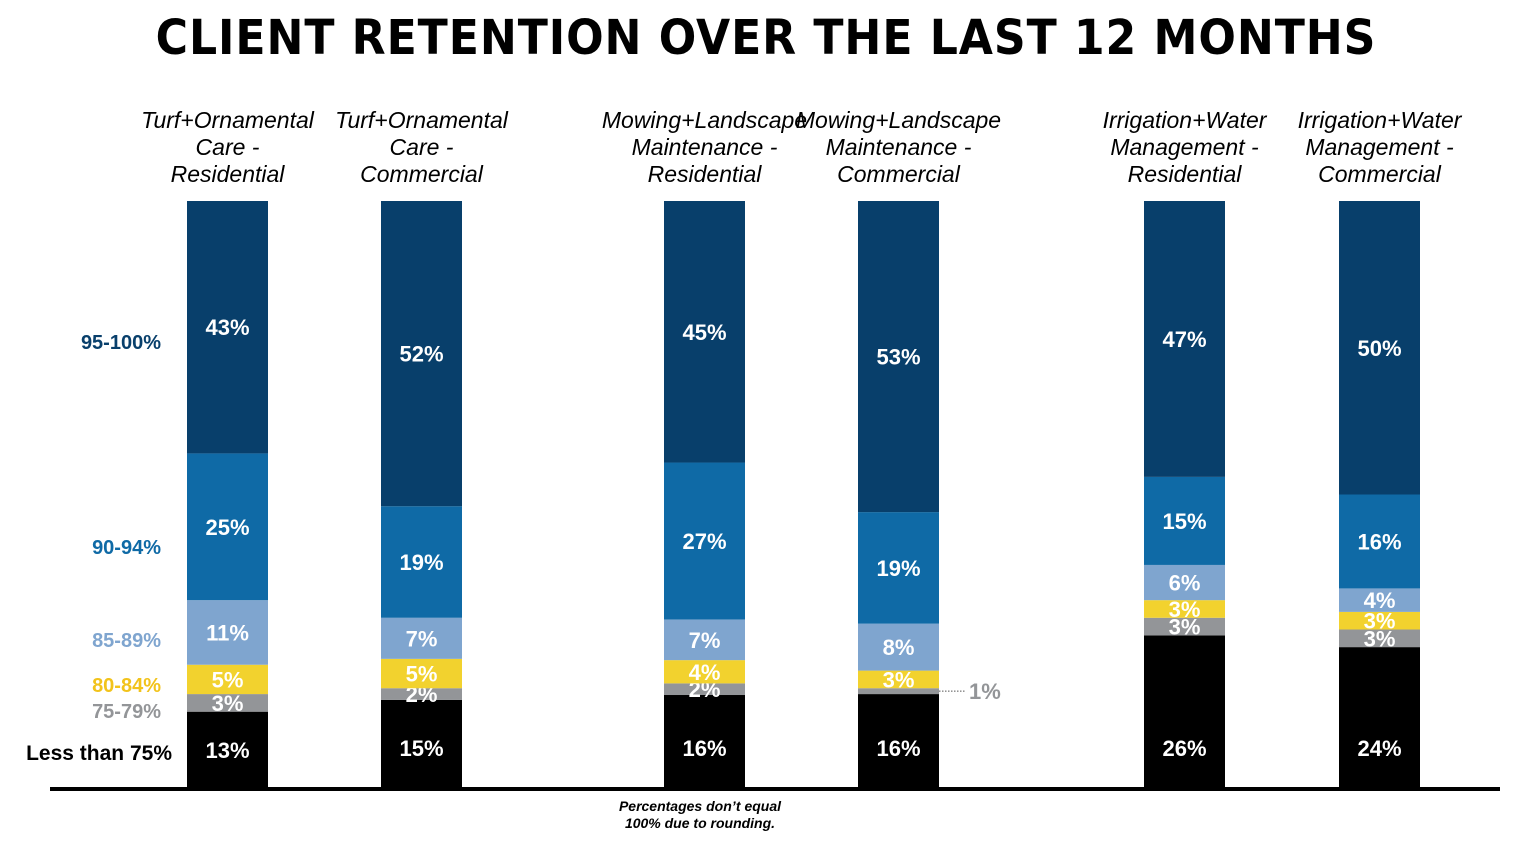  What do you see at coordinates (126, 686) in the screenshot?
I see `legend-80-84: 80-84%` at bounding box center [126, 686].